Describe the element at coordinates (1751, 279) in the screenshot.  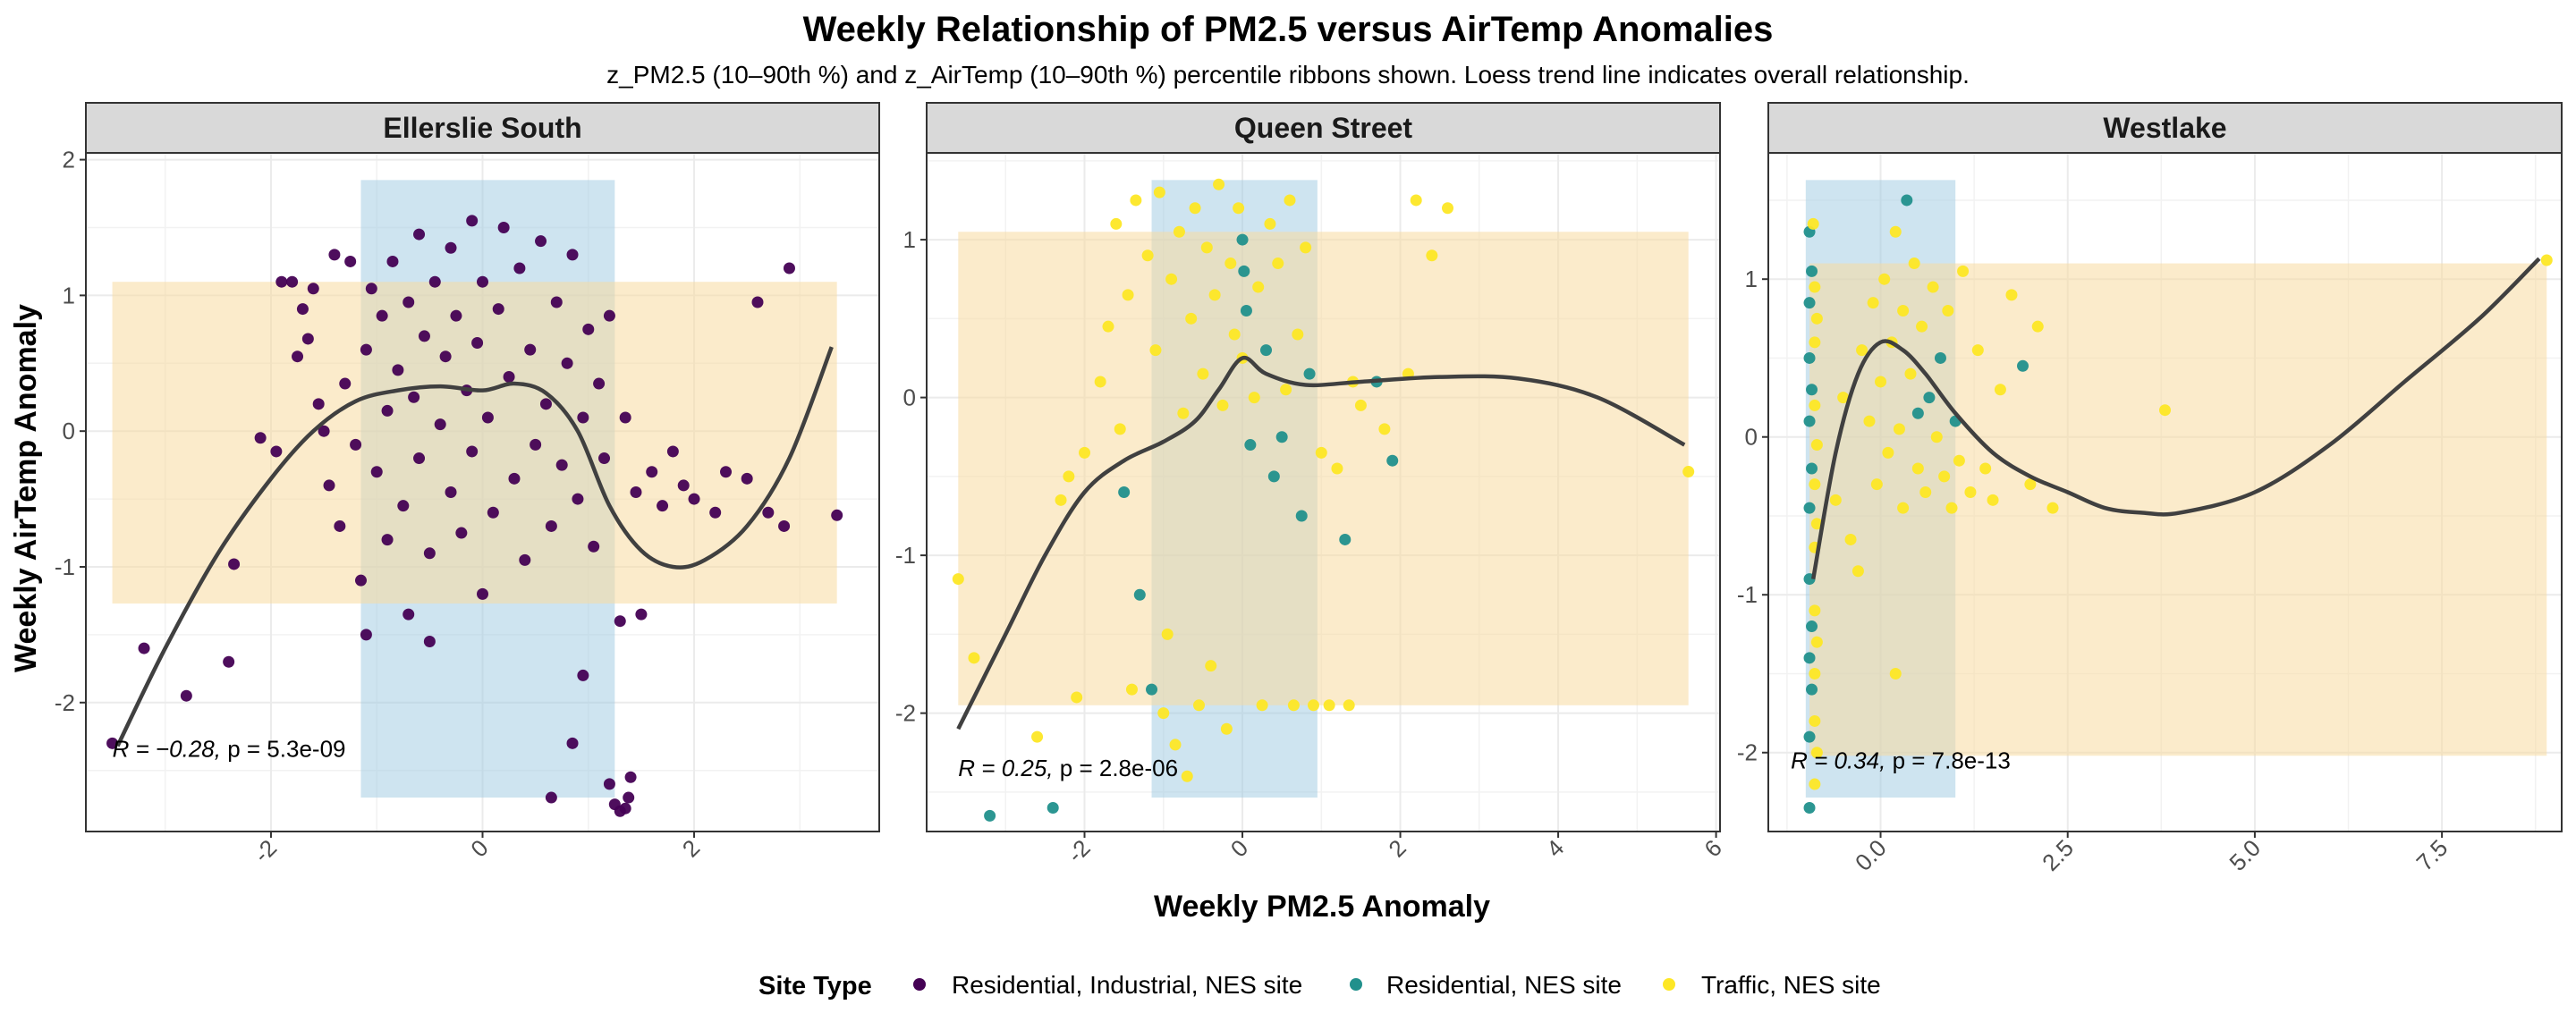
I see `y-tick-label: 1` at that location.